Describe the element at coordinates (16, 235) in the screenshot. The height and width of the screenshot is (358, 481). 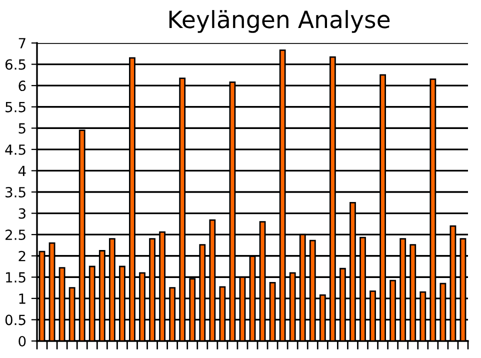
I see `y-tick-label: 2.5` at that location.